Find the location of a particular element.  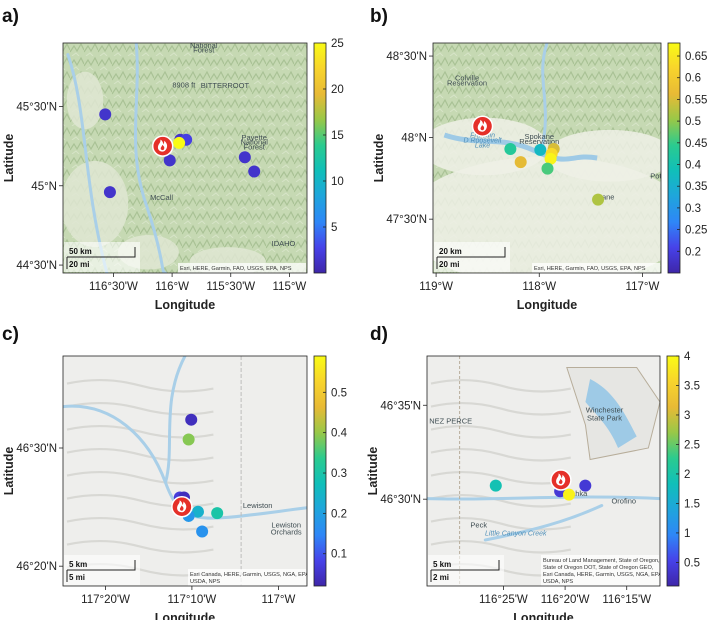

reservoir is located at coordinates (611, 413).